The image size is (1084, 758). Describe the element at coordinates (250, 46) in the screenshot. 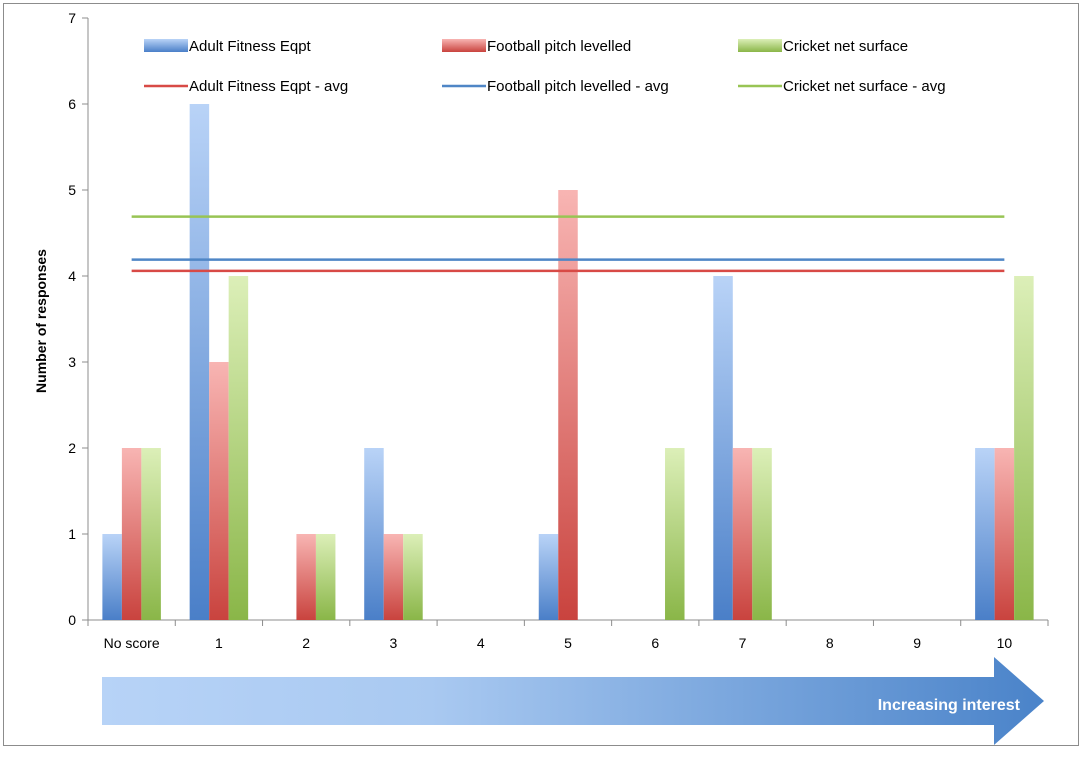

I see `legend-label: Adult Fitness Eqpt` at that location.